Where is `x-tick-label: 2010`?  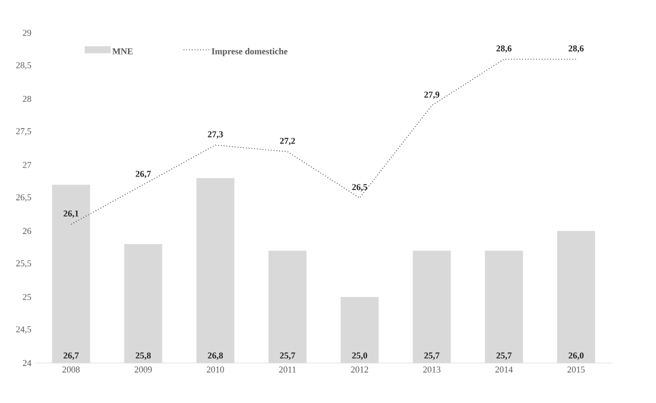 x-tick-label: 2010 is located at coordinates (215, 369).